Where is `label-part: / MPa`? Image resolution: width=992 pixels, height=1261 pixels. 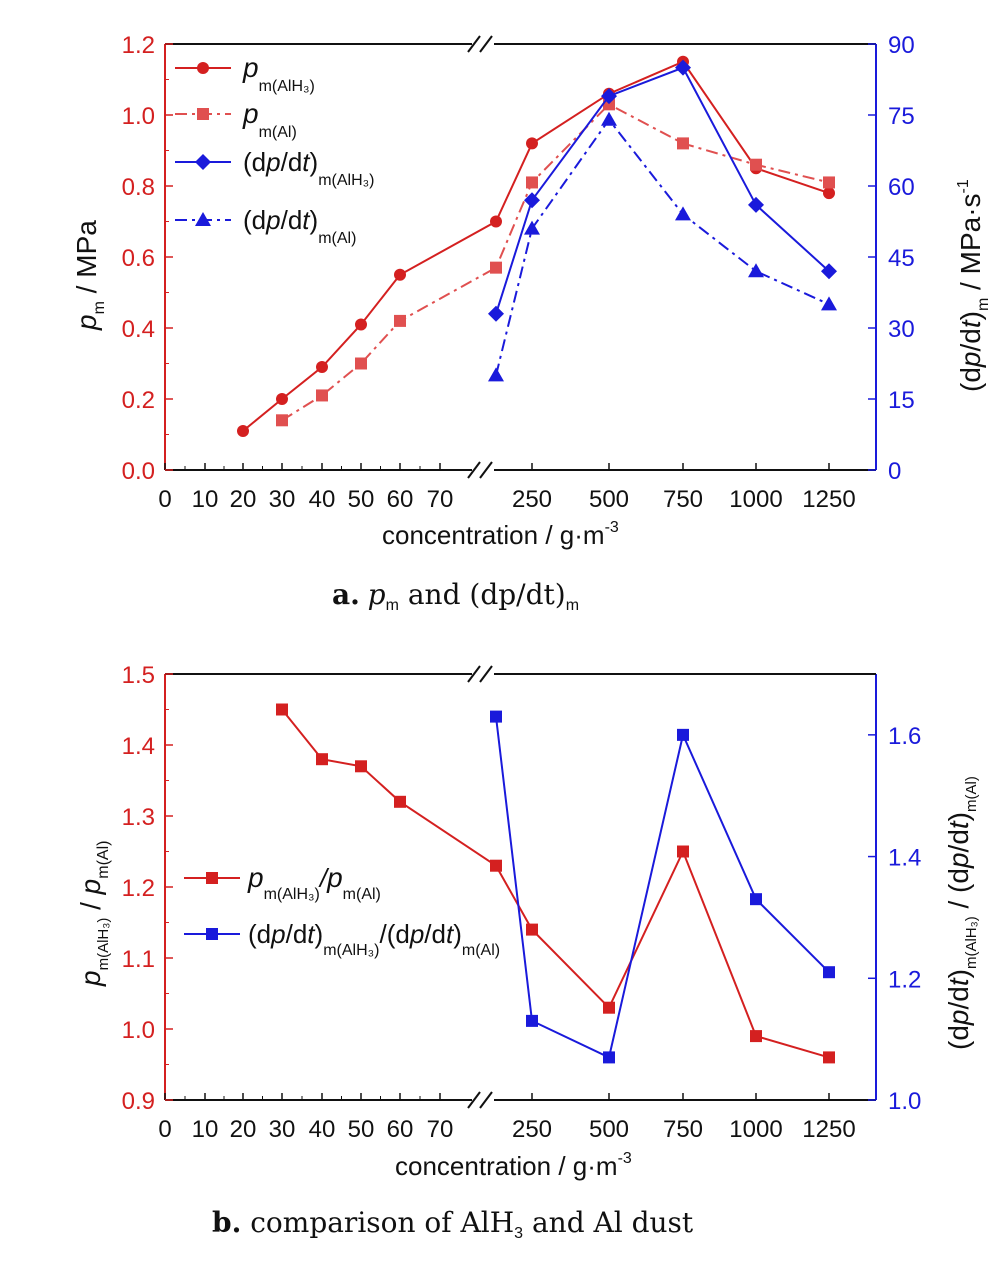 label-part: / MPa is located at coordinates (86, 260).